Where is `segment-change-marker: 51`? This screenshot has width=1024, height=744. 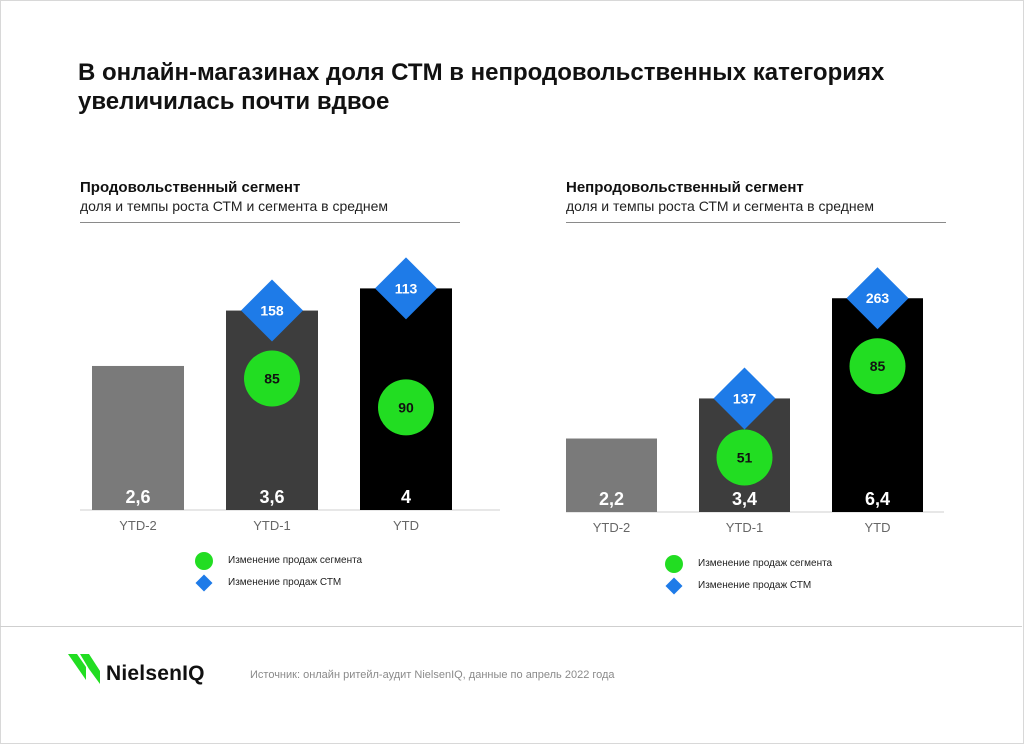
segment-change-marker: 51 is located at coordinates (744, 457).